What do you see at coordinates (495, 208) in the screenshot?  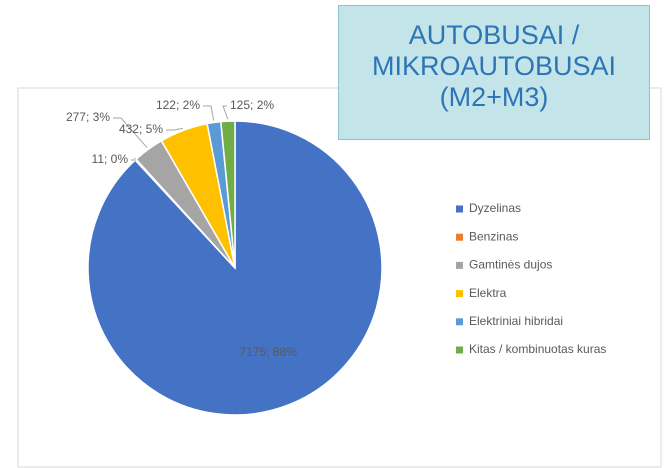 I see `legend-label: Dyzelinas` at bounding box center [495, 208].